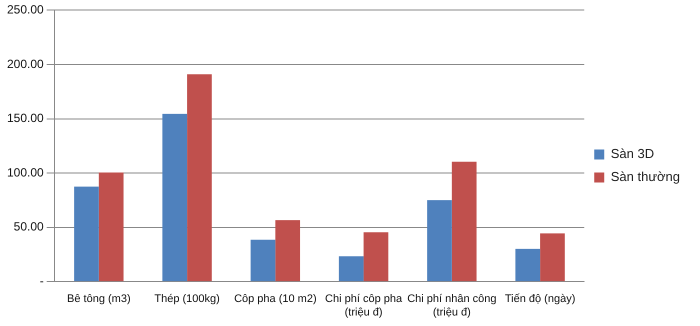  Describe the element at coordinates (364, 305) in the screenshot. I see `x-tick-label: Chi phí côp pha (triệu đ)` at that location.